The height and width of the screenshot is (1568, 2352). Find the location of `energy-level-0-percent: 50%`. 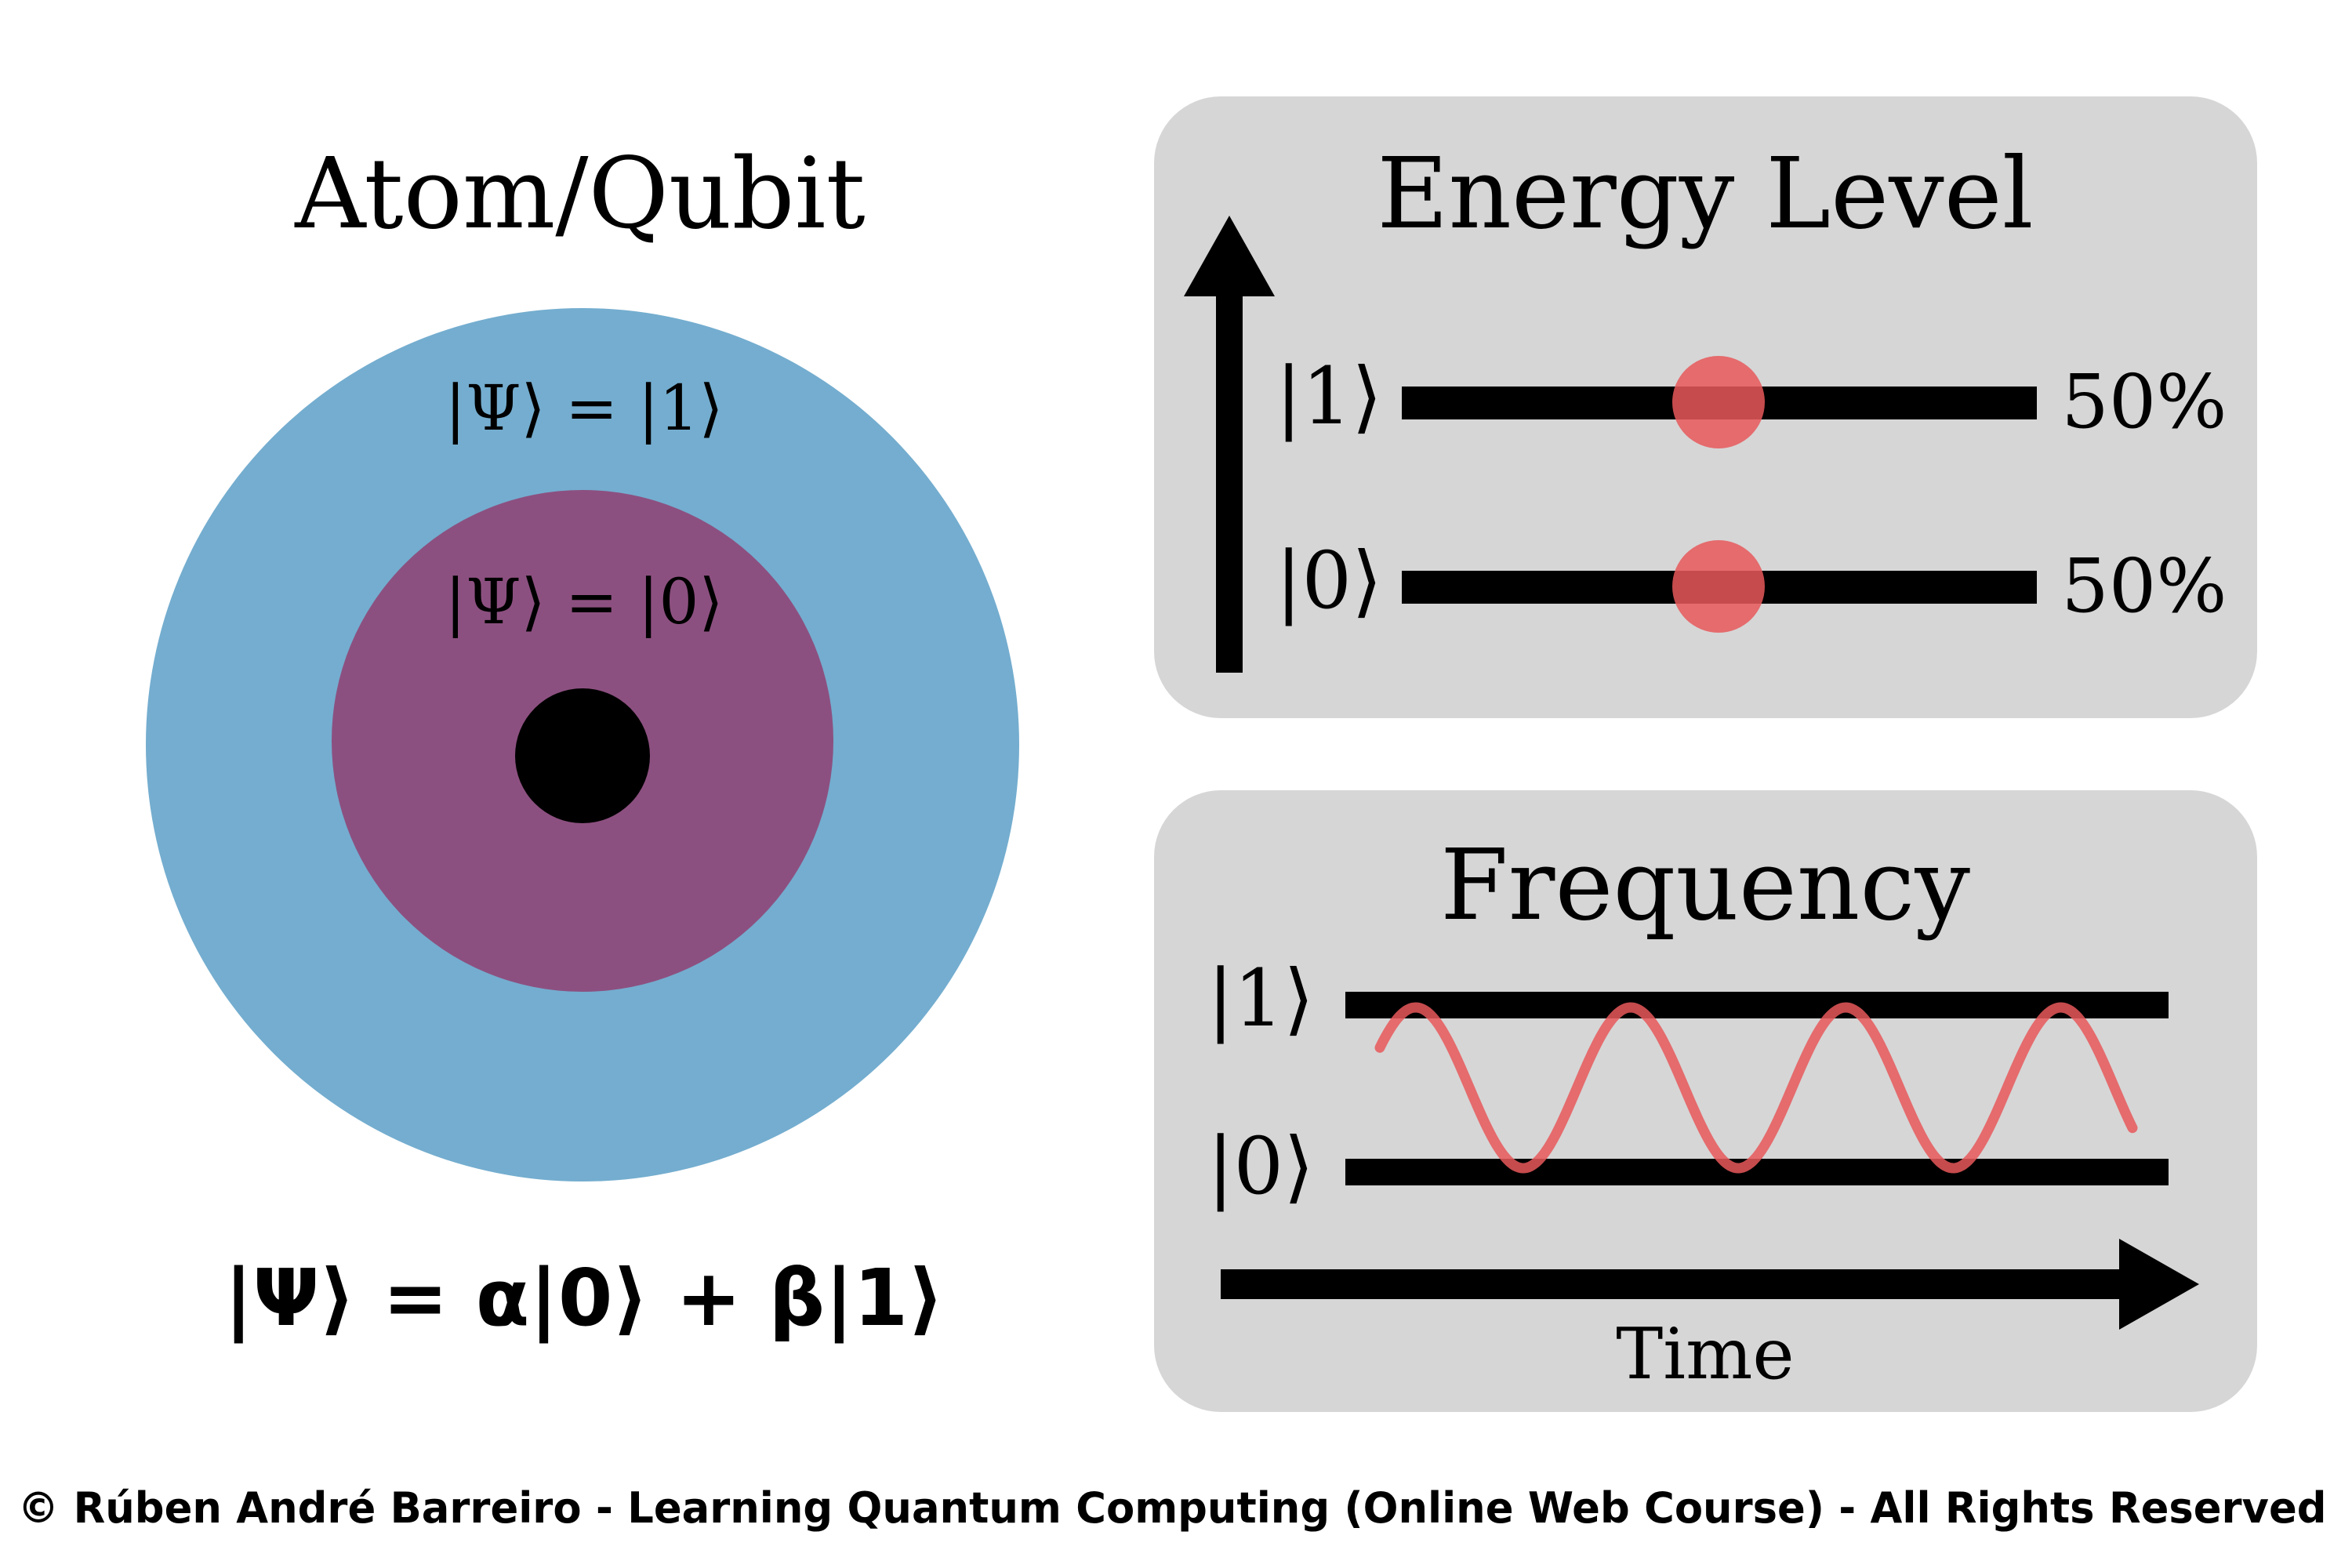

energy-level-0-percent: 50% is located at coordinates (2144, 586).